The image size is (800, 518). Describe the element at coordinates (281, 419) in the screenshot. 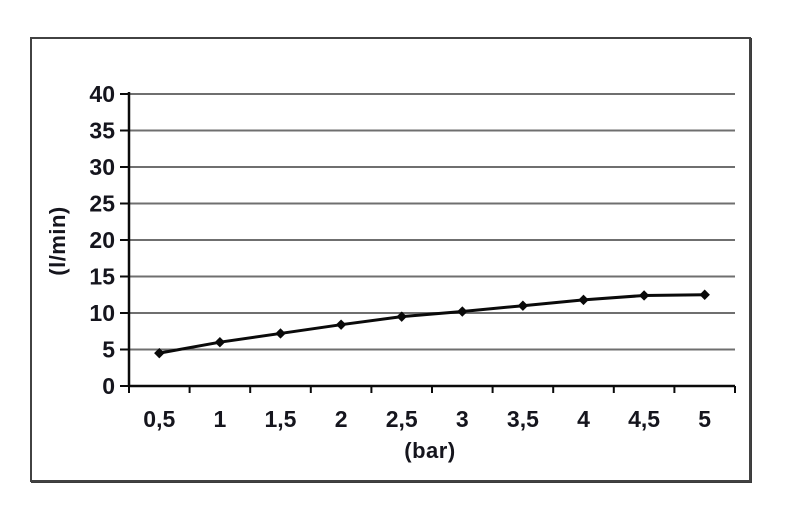

I see `x-tick-label: 1,5` at that location.